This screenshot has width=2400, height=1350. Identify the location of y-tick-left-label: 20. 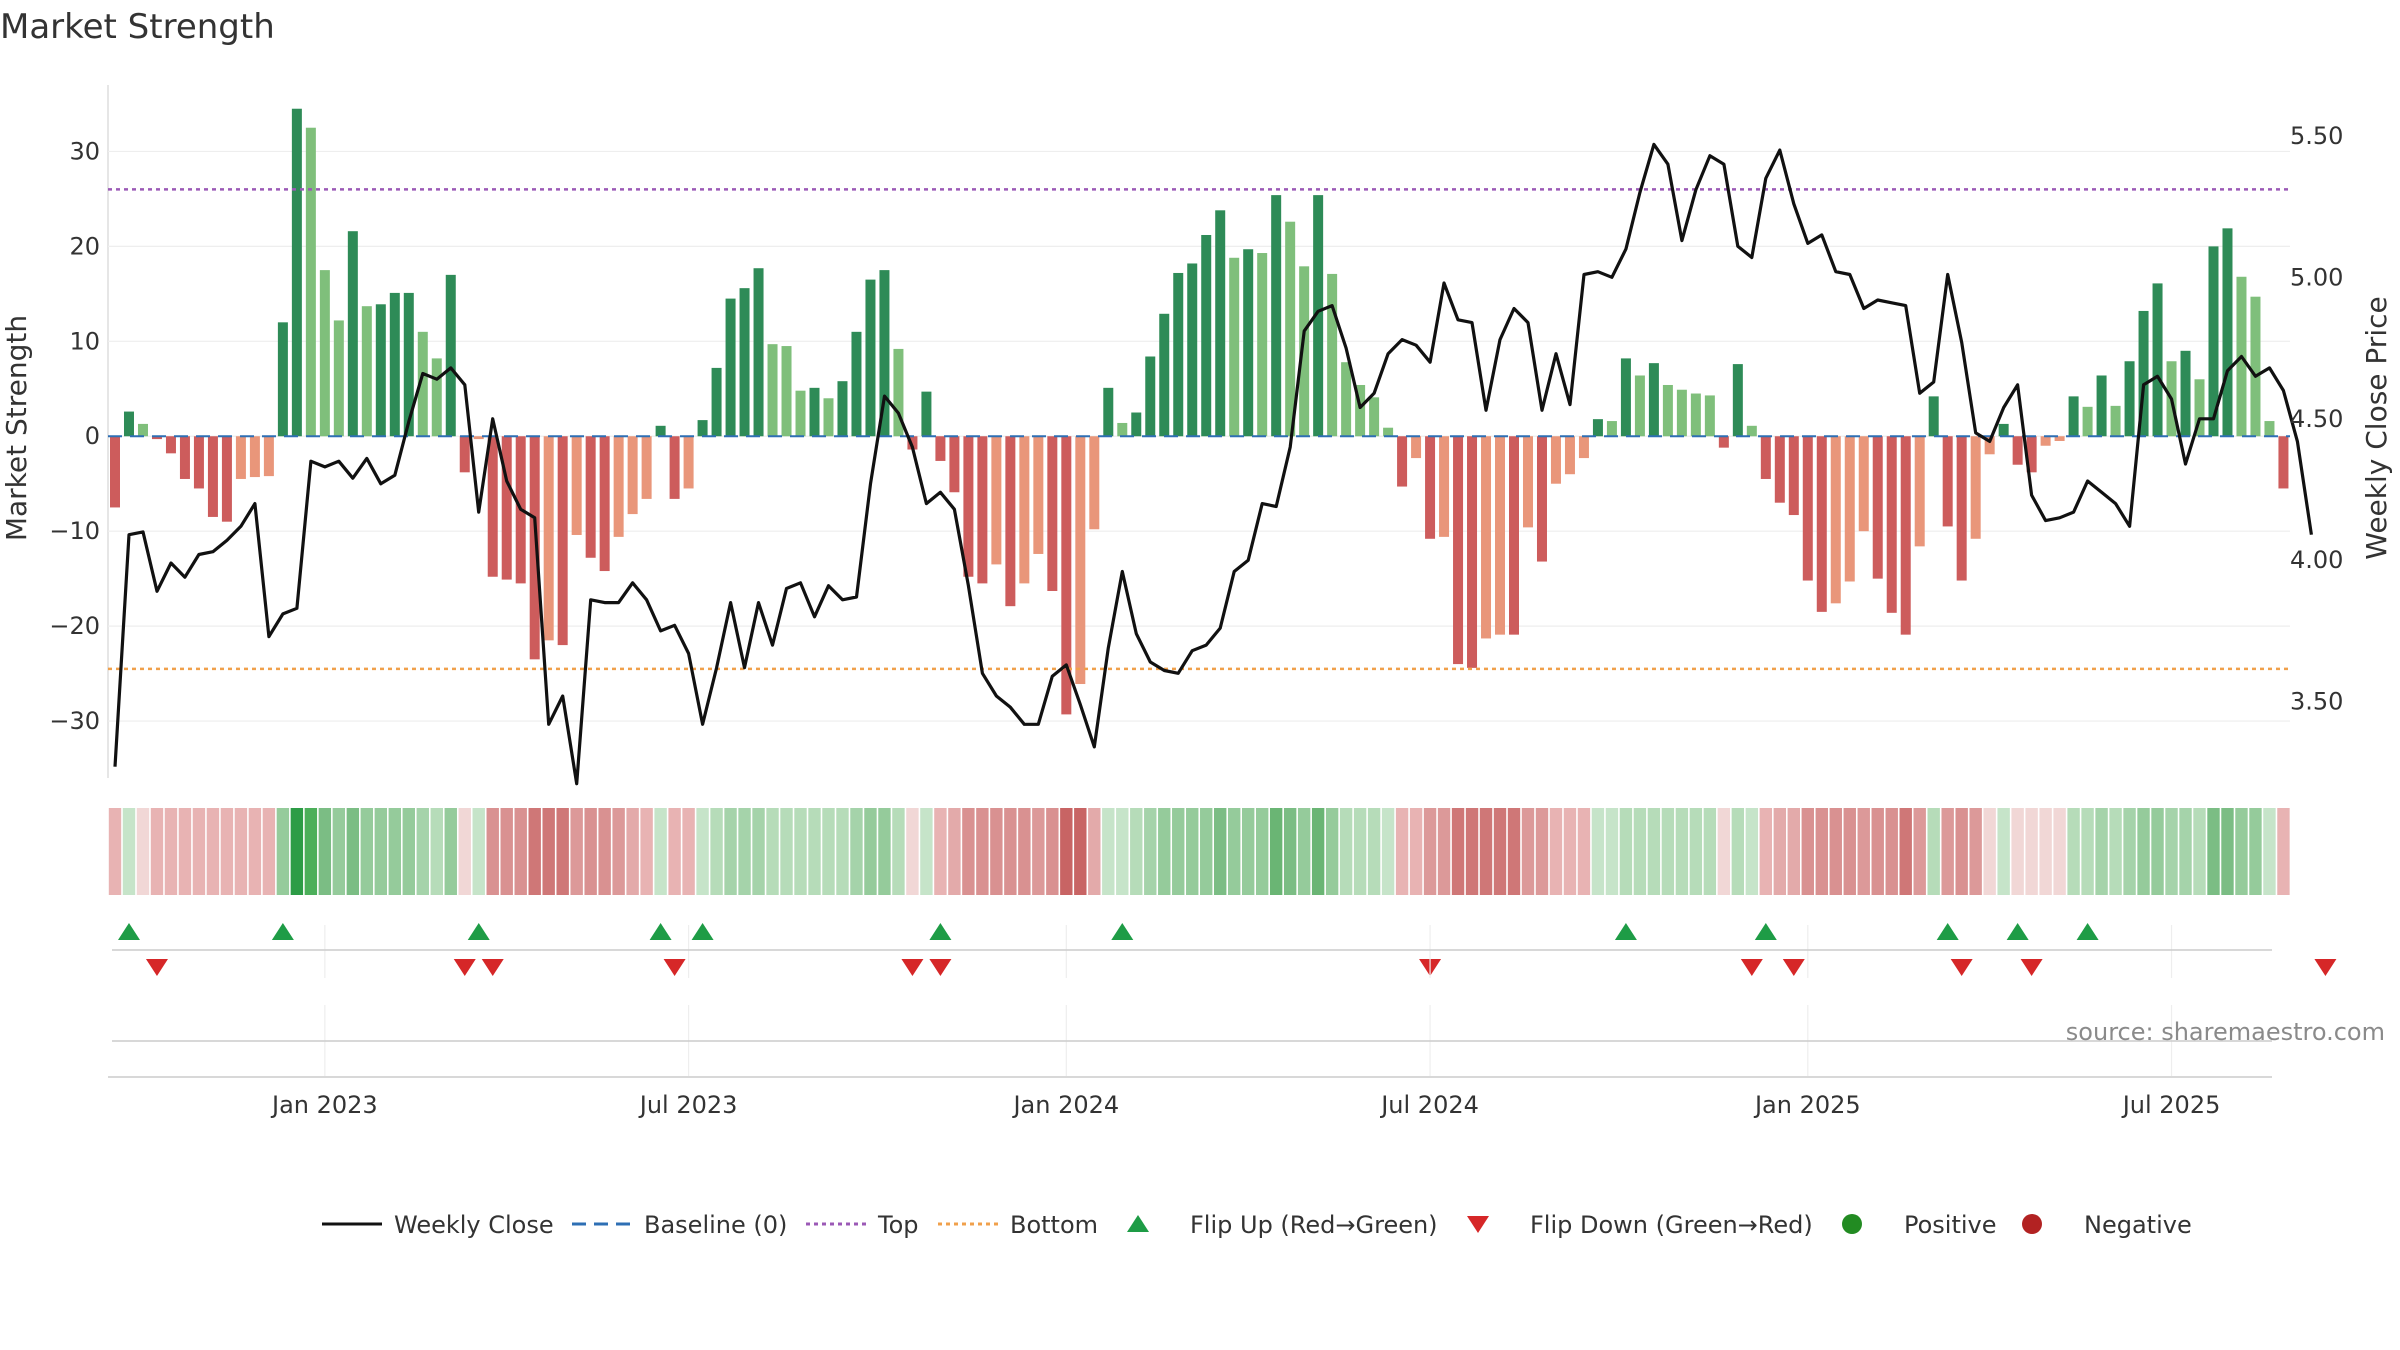
(84, 246).